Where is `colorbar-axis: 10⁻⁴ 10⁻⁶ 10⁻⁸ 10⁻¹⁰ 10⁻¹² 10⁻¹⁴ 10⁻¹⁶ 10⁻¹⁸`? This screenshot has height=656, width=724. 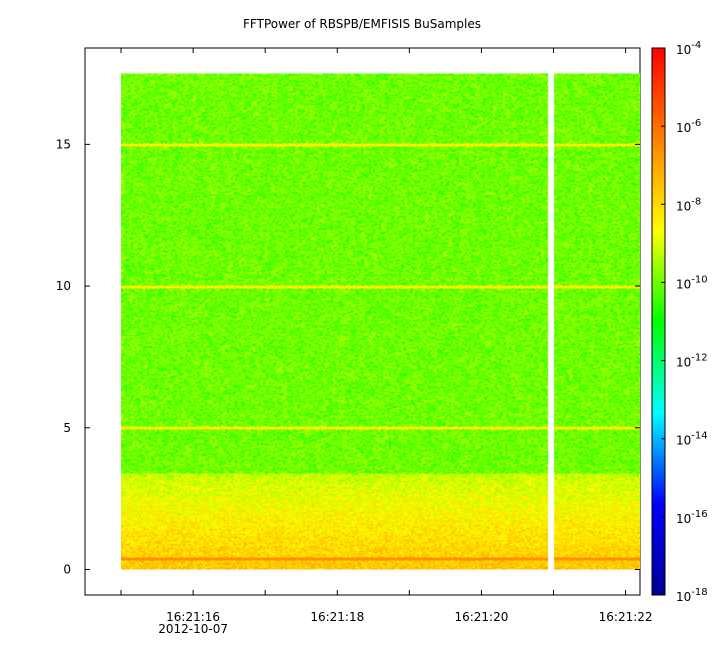
colorbar-axis: 10⁻⁴ 10⁻⁶ 10⁻⁸ 10⁻¹⁰ 10⁻¹² 10⁻¹⁴ 10⁻¹⁶ 10⁻¹⁸ is located at coordinates (684, 322).